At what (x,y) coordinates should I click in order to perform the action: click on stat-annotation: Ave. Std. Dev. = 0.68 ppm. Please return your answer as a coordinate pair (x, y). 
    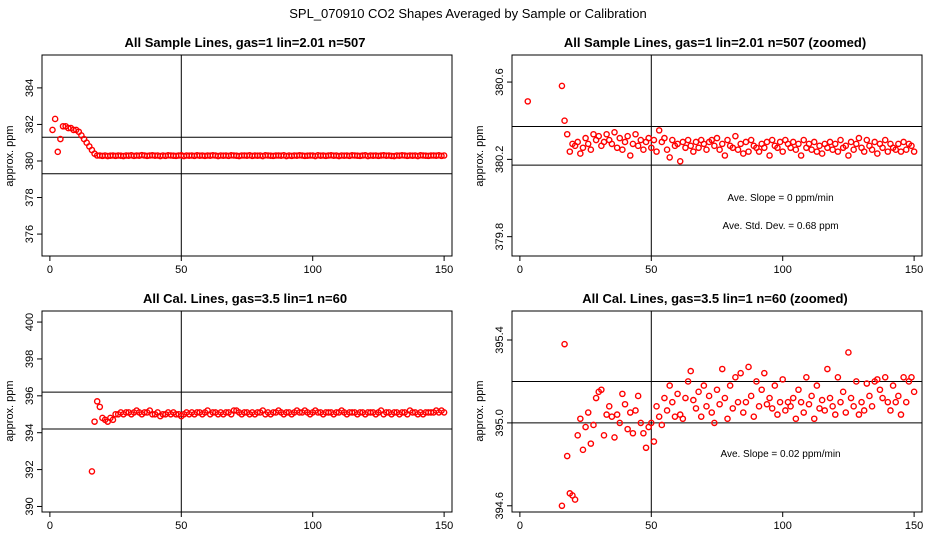
    Looking at the image, I should click on (781, 226).